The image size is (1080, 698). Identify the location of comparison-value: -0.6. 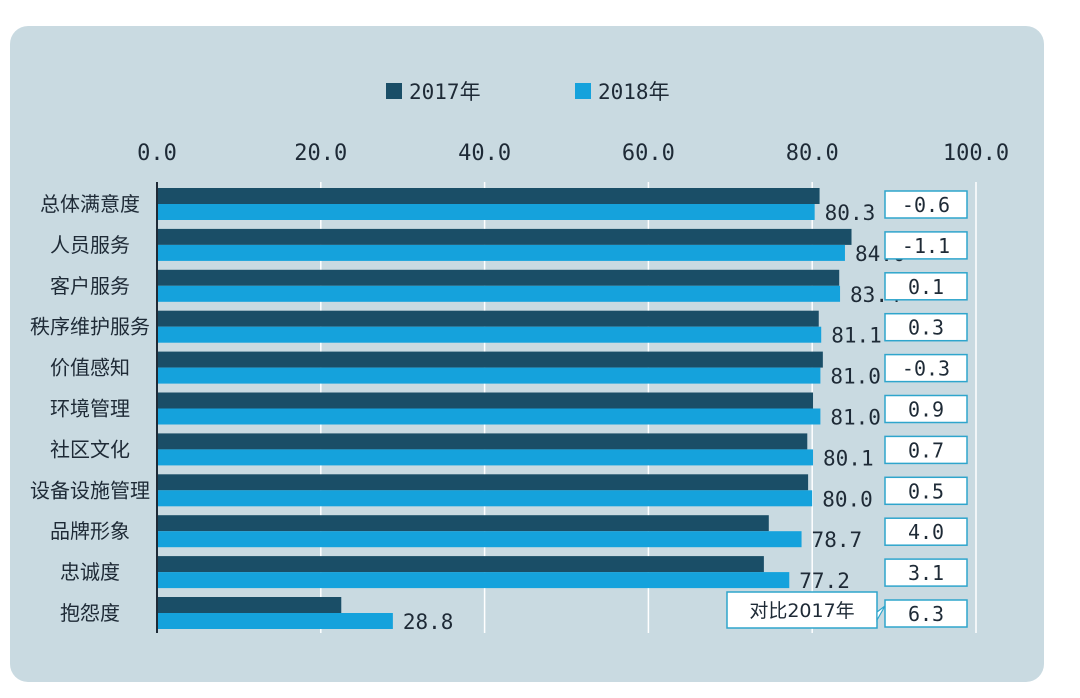
(926, 205).